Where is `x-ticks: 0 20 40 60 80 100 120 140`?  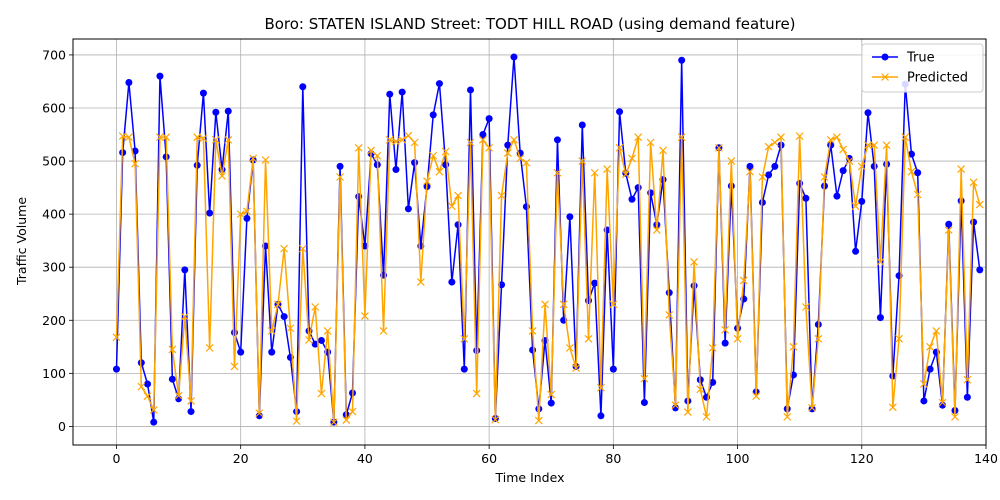 x-ticks: 0 20 40 60 80 100 120 140 is located at coordinates (555, 455).